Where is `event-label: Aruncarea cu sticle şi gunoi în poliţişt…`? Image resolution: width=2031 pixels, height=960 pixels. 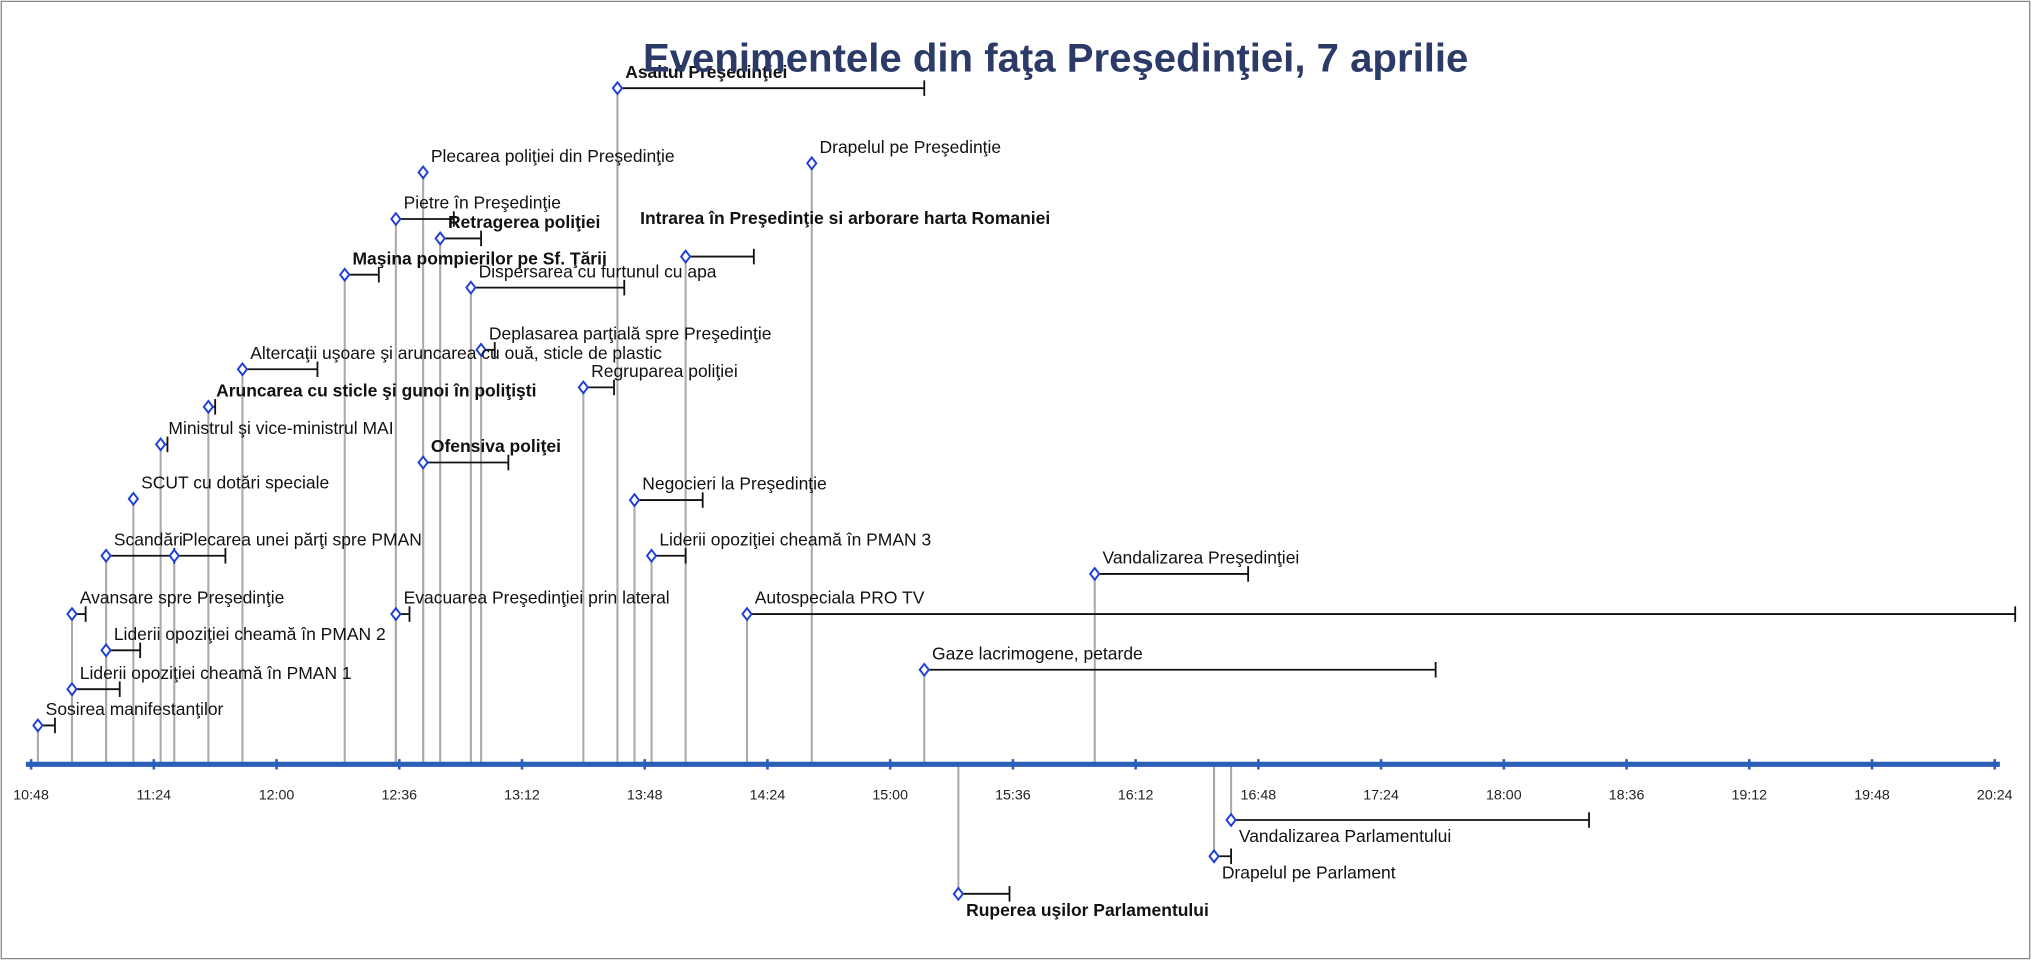 event-label: Aruncarea cu sticle şi gunoi în poliţişt… is located at coordinates (376, 390).